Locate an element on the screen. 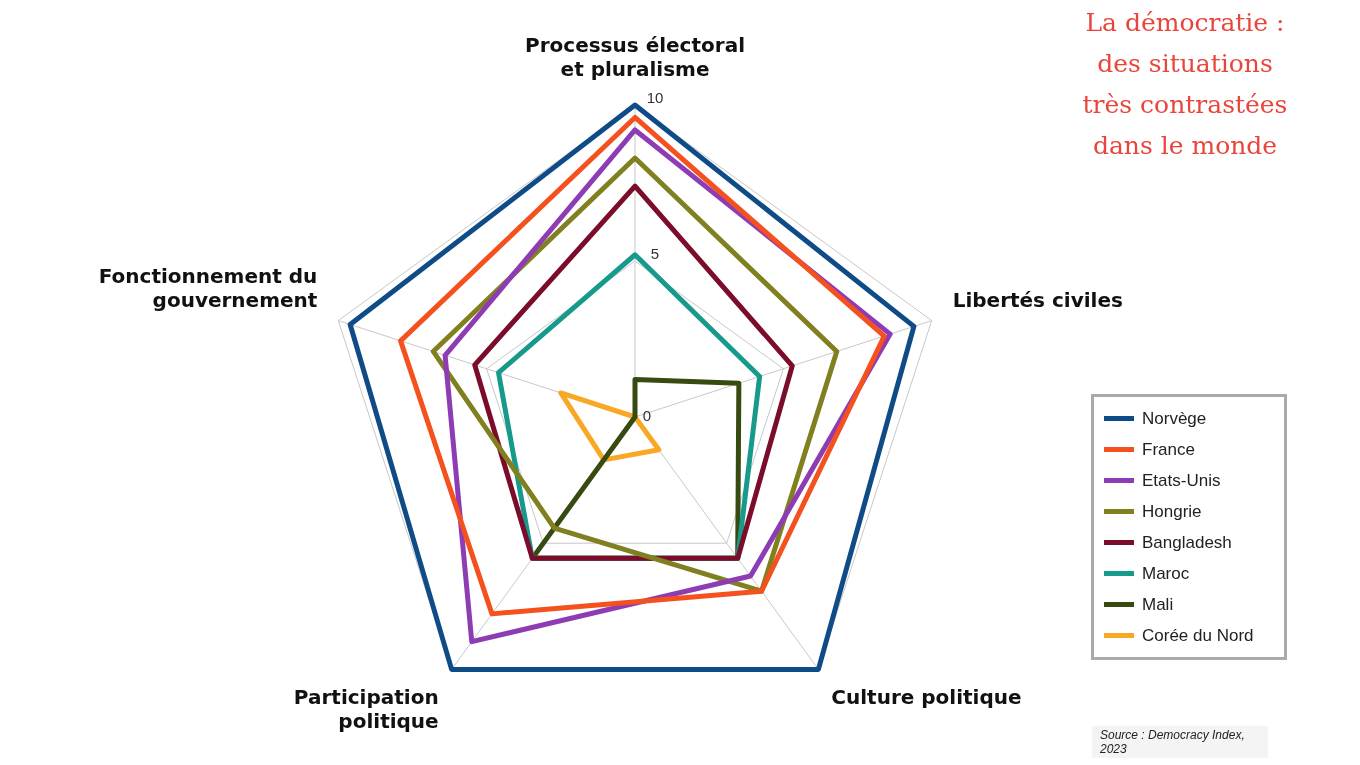 The width and height of the screenshot is (1360, 765). legend-label: Norvège is located at coordinates (1174, 418).